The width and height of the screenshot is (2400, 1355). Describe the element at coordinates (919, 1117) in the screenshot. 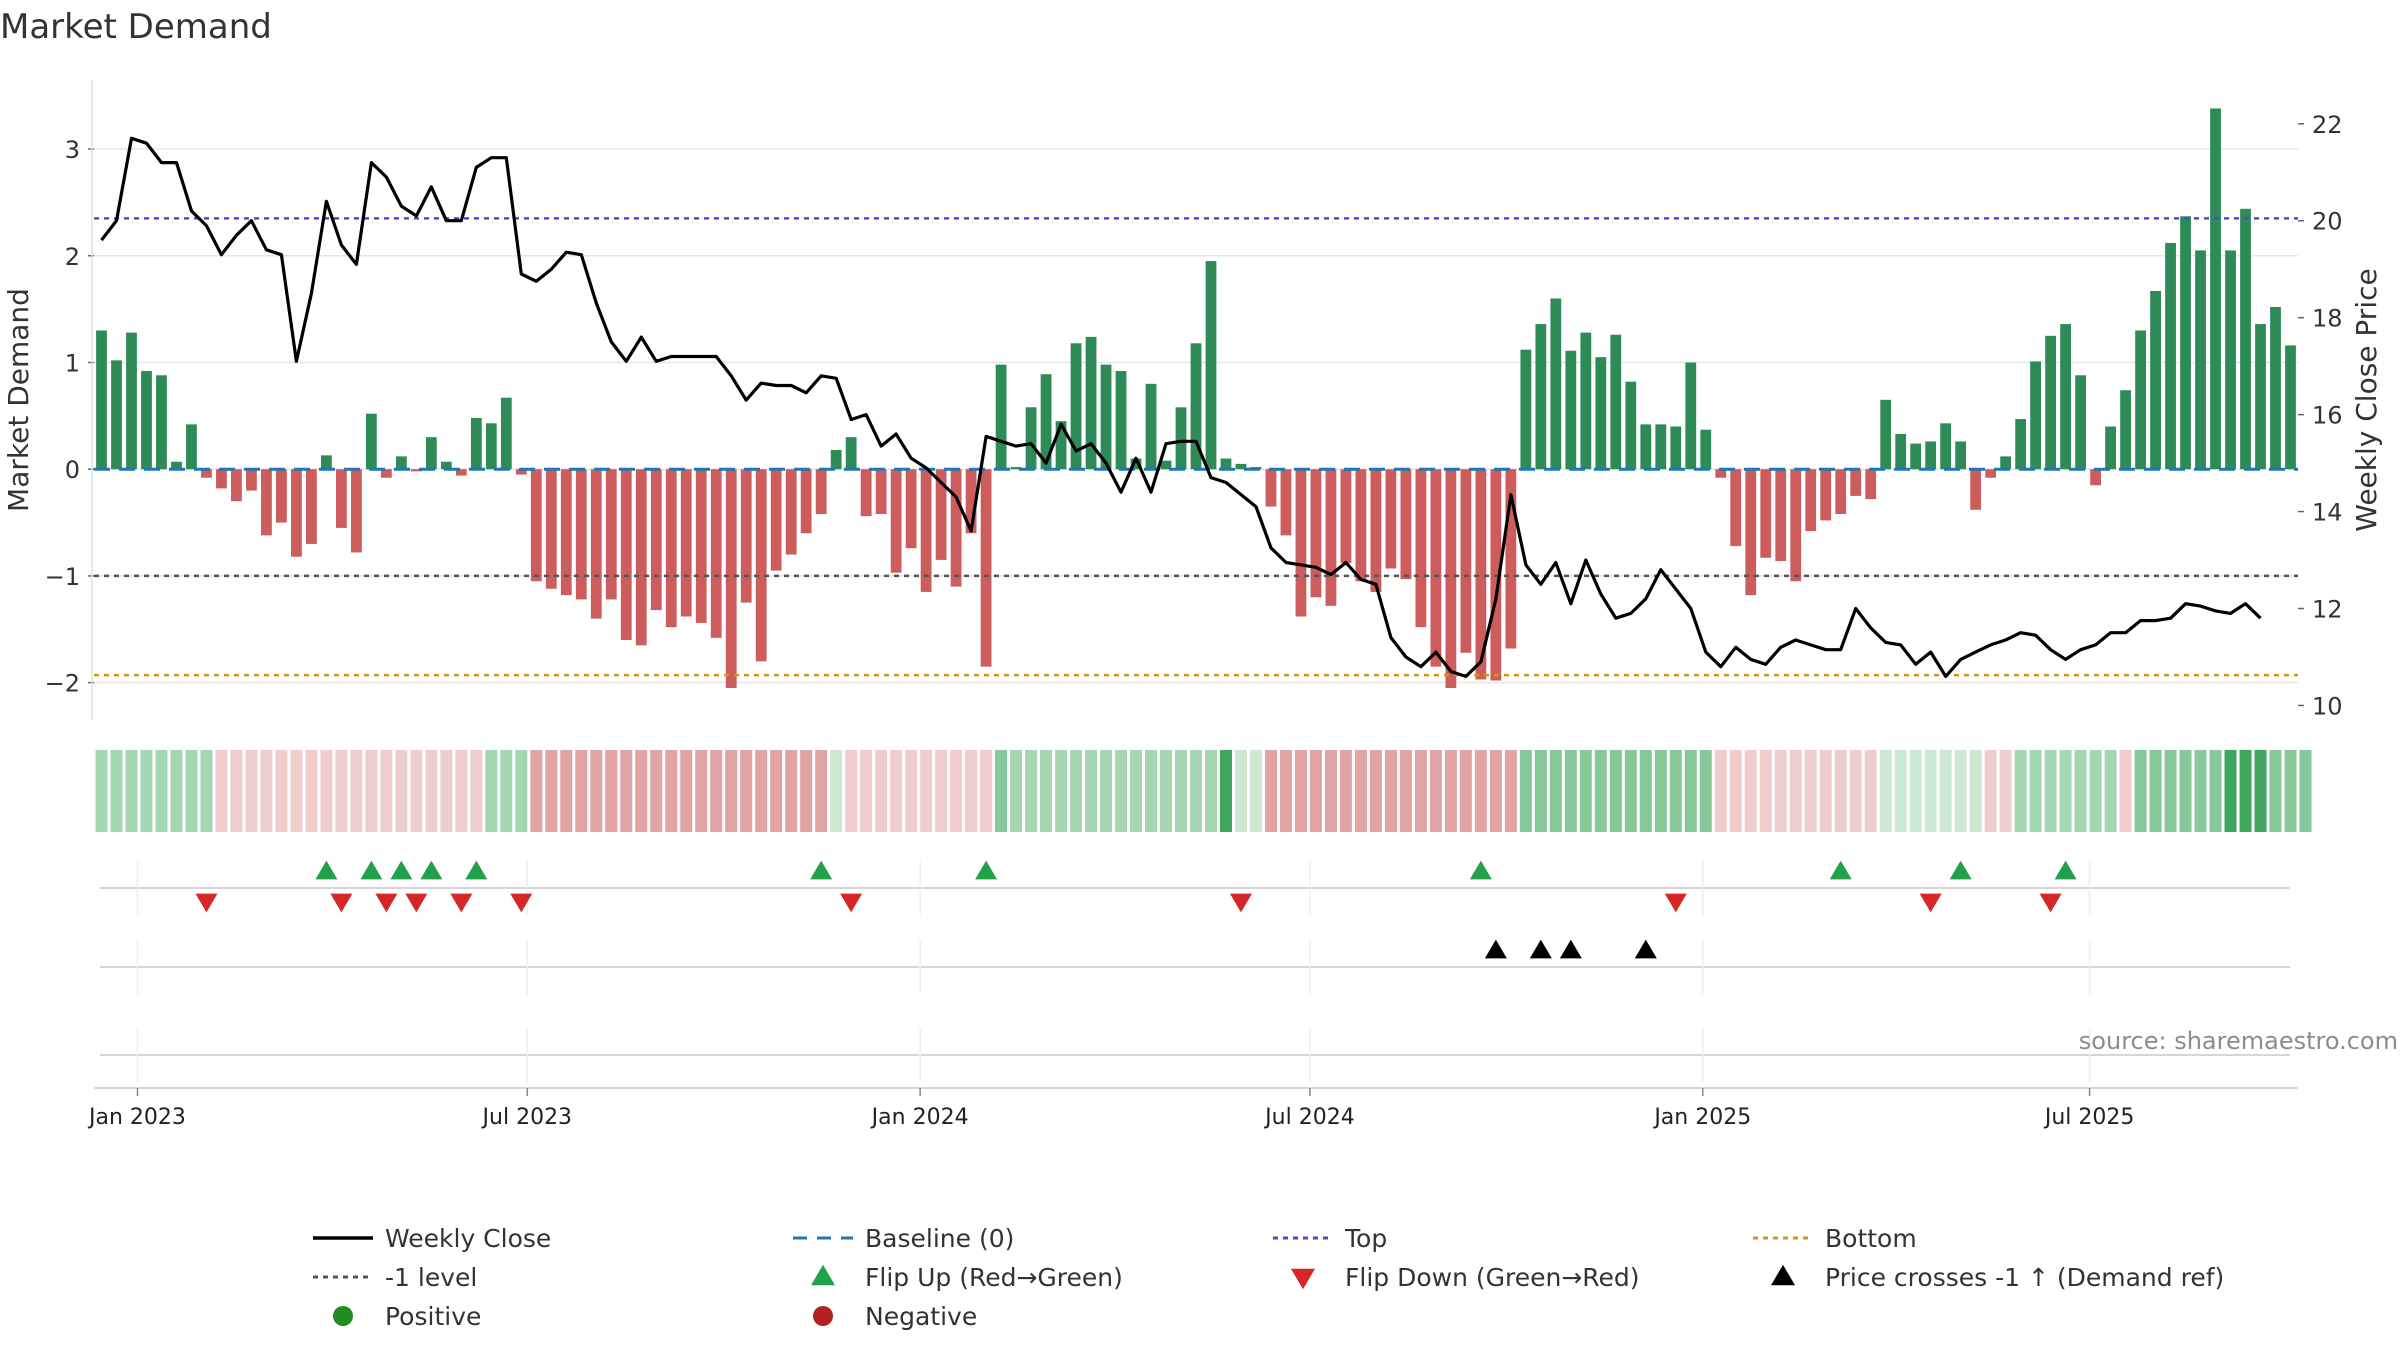

I see `x-tick-label: Jan 2024` at that location.